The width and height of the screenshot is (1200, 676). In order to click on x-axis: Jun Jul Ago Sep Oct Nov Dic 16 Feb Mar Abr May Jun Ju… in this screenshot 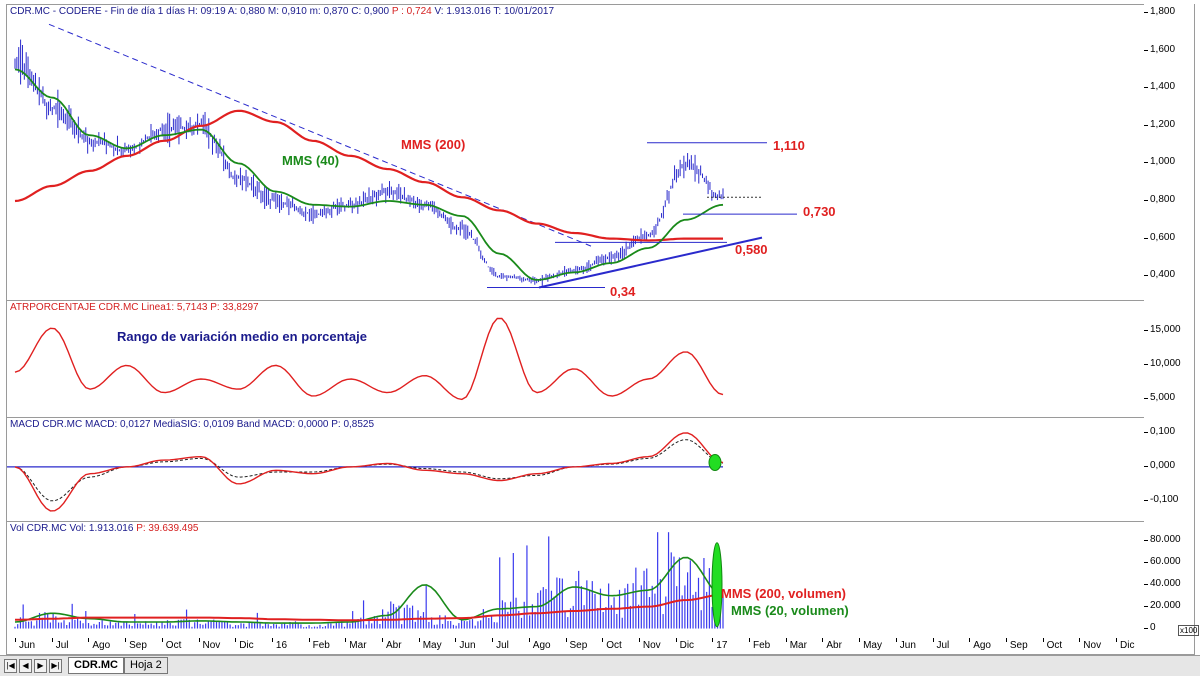, I will do `click(587, 646)`.